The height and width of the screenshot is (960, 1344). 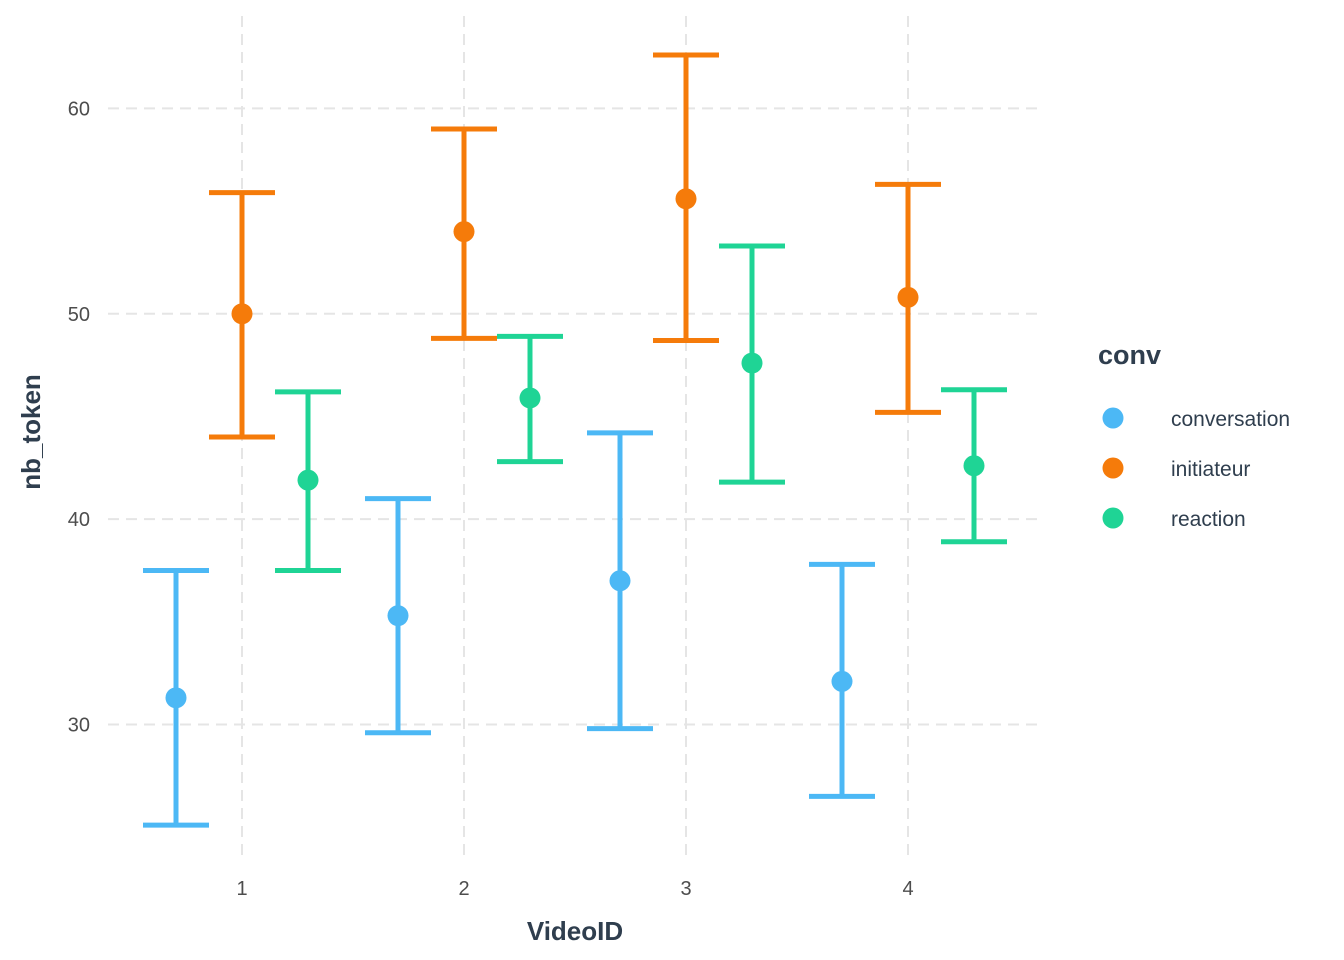 What do you see at coordinates (1230, 419) in the screenshot?
I see `legend-label-conversation: conversation` at bounding box center [1230, 419].